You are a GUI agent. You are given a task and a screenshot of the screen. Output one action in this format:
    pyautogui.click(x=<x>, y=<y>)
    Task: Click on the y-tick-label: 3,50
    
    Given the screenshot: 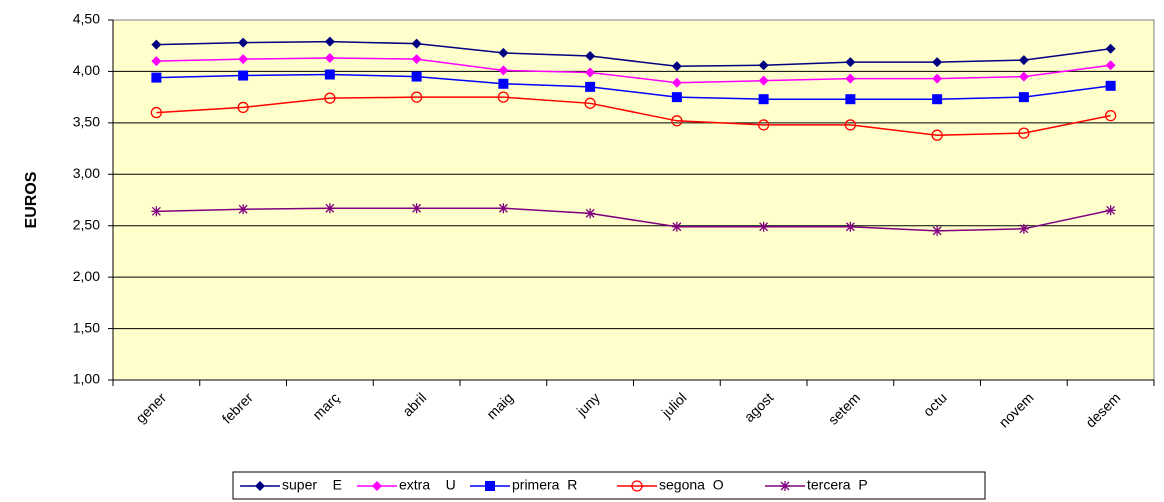 What is the action you would take?
    pyautogui.click(x=86, y=122)
    